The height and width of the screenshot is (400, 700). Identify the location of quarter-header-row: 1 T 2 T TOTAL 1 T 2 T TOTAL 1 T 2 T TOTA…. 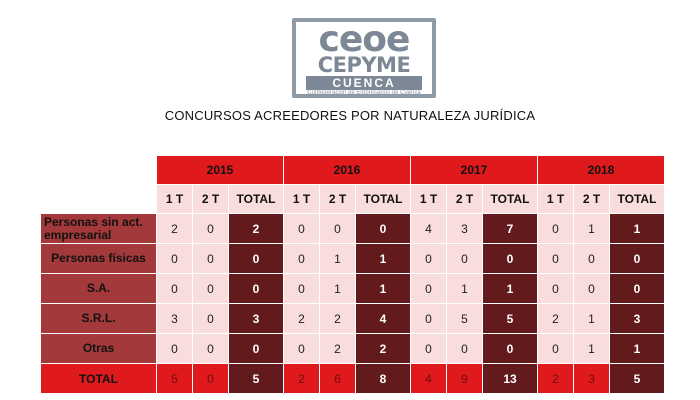
(352, 199).